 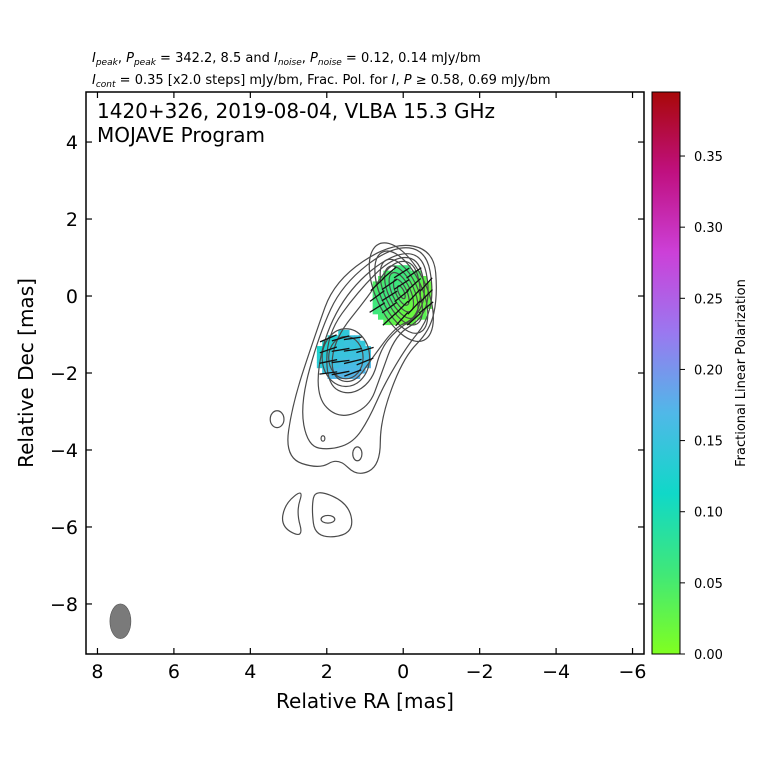 What do you see at coordinates (64, 451) in the screenshot?
I see `y-tick-label: −4` at bounding box center [64, 451].